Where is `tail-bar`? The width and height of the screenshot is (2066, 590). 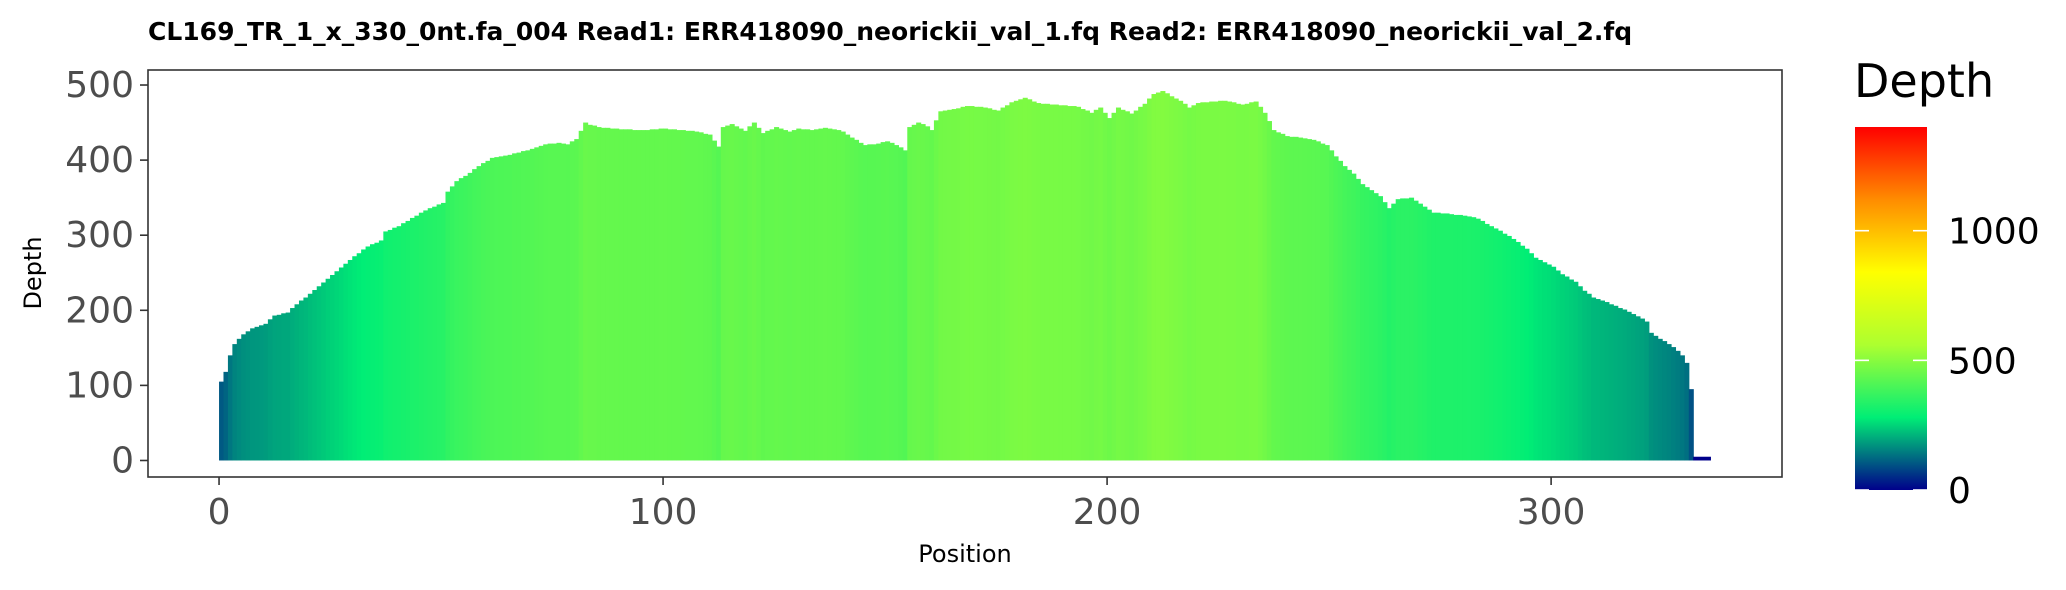 tail-bar is located at coordinates (1702, 458).